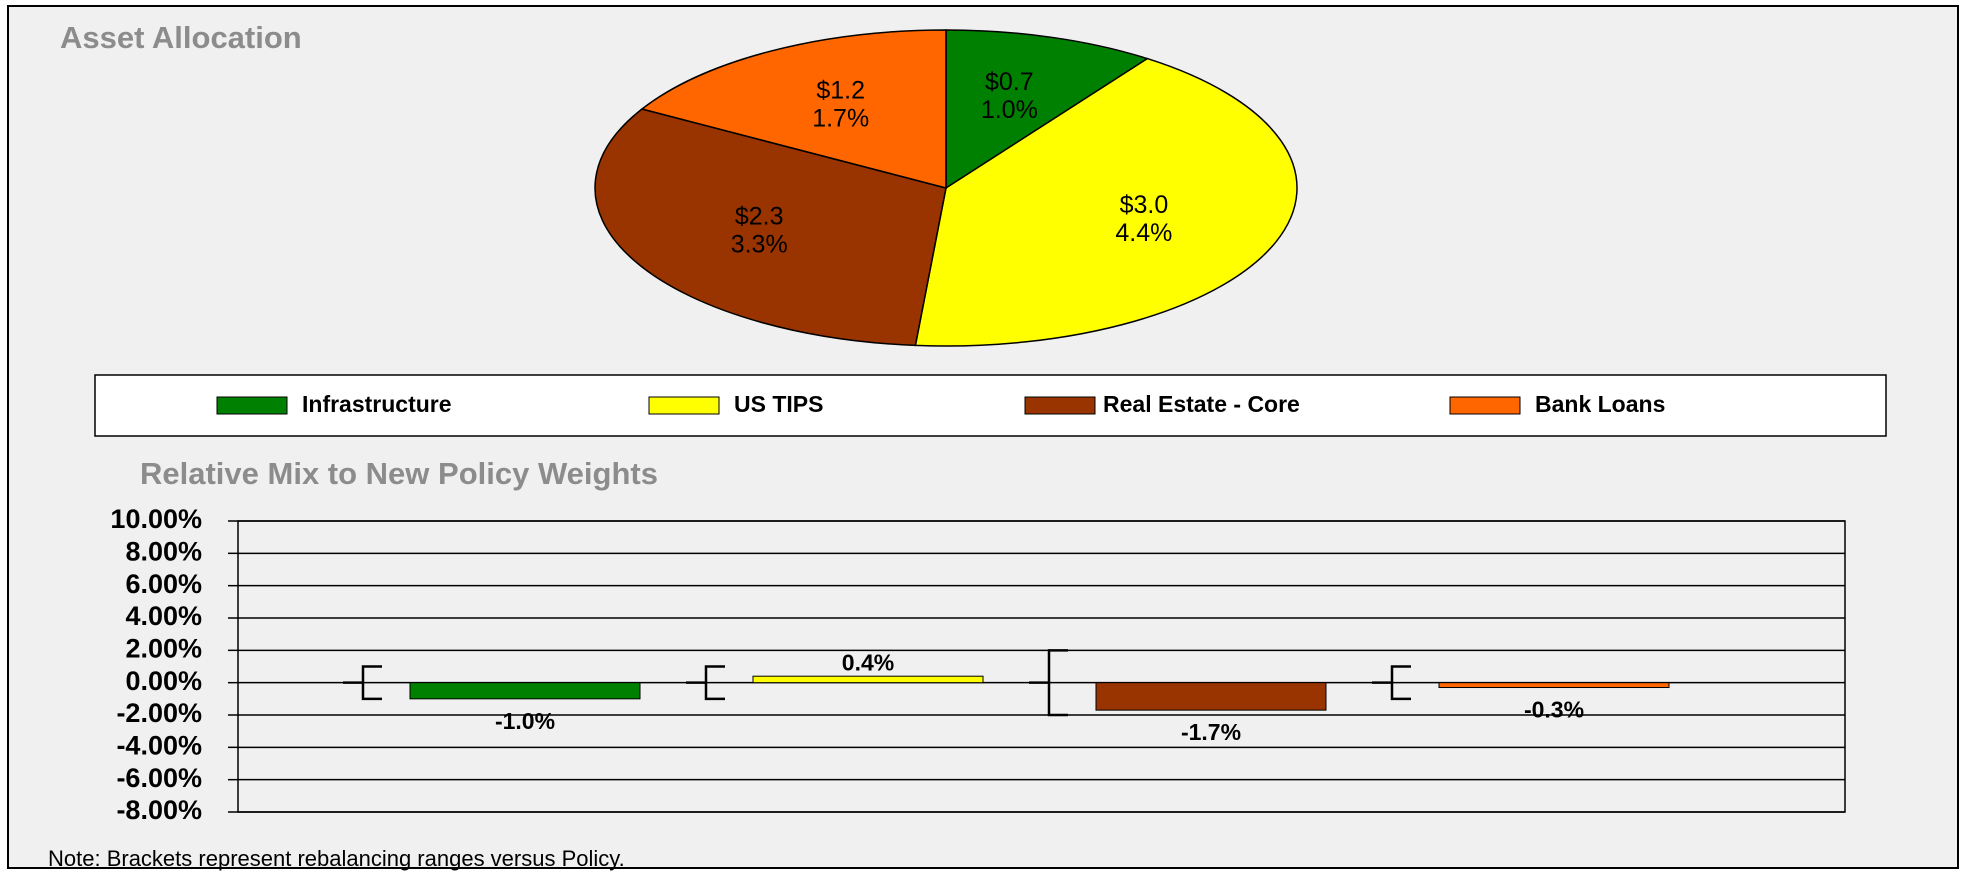  I want to click on value-label: -1.7%, so click(1211, 732).